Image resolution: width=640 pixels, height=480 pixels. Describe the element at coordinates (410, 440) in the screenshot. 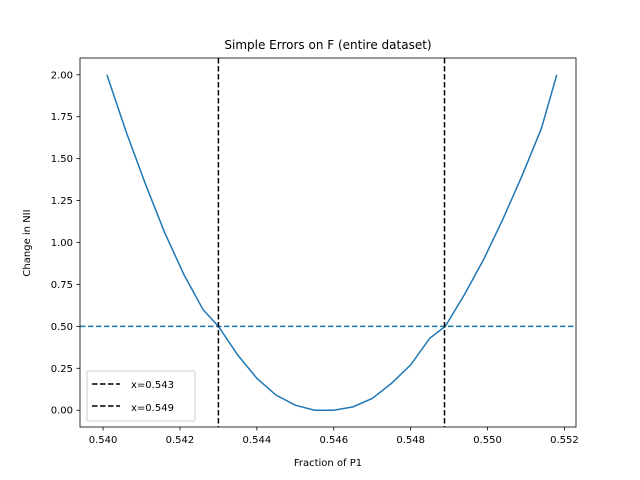

I see `x-tick-label: 0.548` at that location.